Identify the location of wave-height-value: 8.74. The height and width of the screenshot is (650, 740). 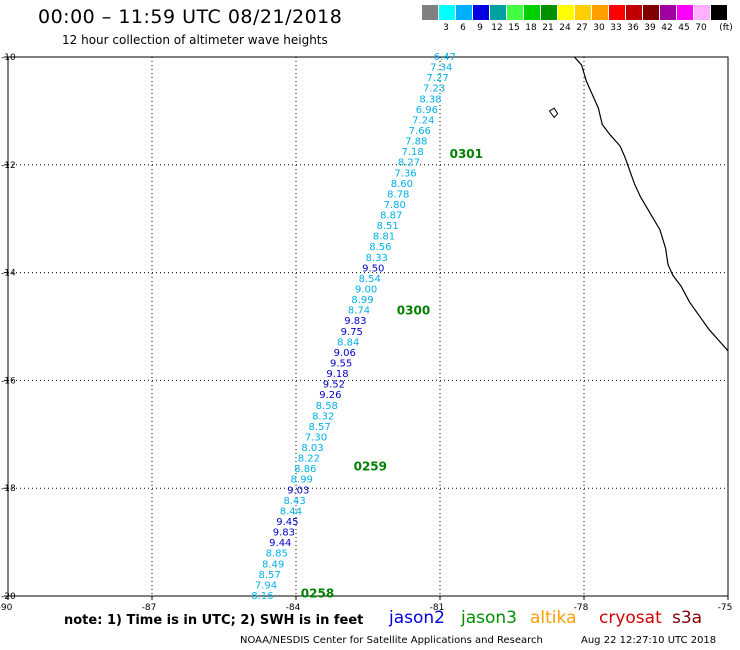
(359, 311).